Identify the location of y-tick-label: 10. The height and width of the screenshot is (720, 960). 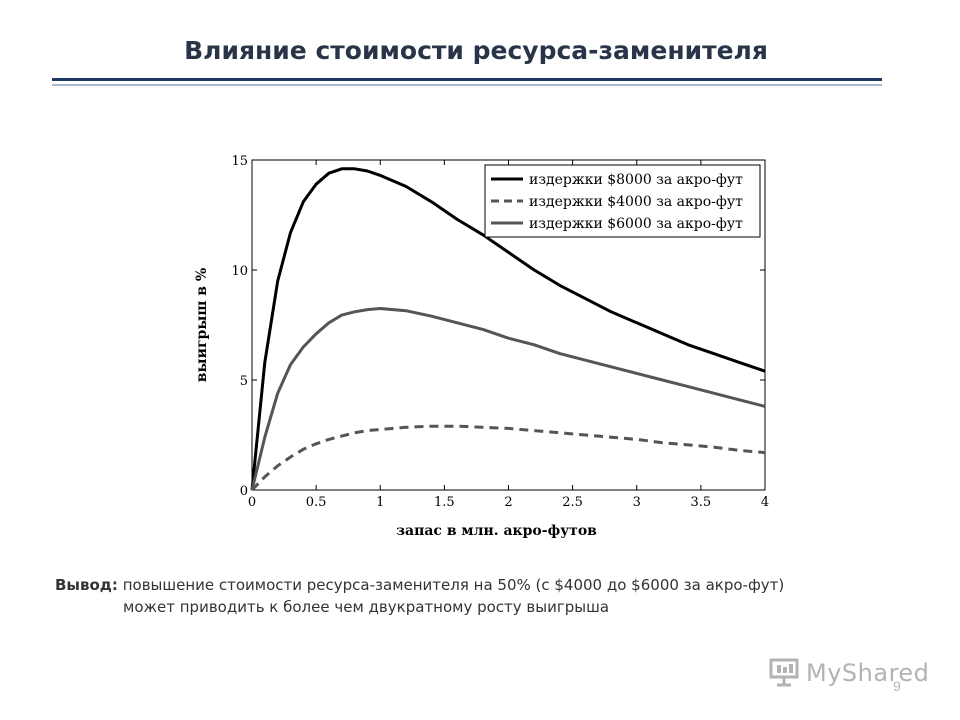
(239, 271).